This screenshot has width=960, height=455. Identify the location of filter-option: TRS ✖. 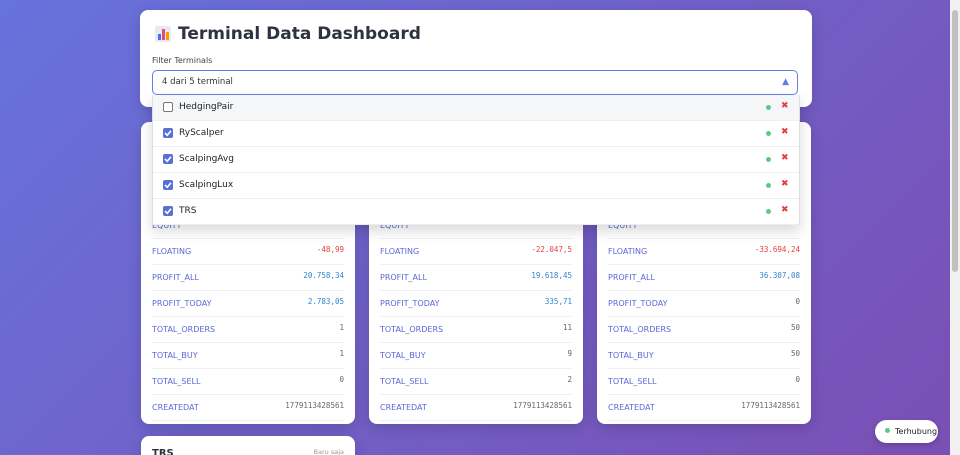
(476, 212).